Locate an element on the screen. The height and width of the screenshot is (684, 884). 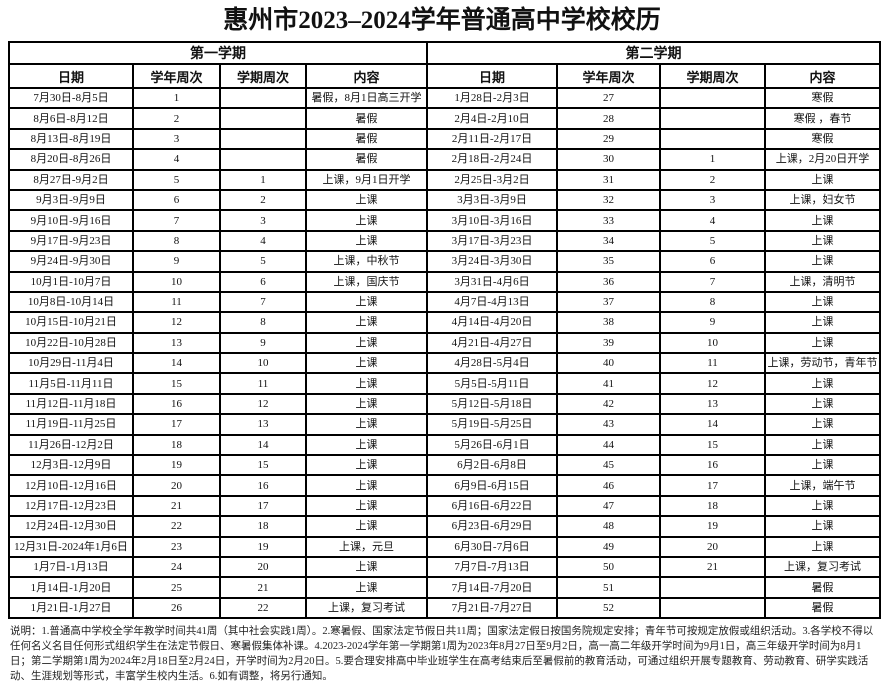
semester-1-year-week-cell: 2 is located at coordinates (176, 118).